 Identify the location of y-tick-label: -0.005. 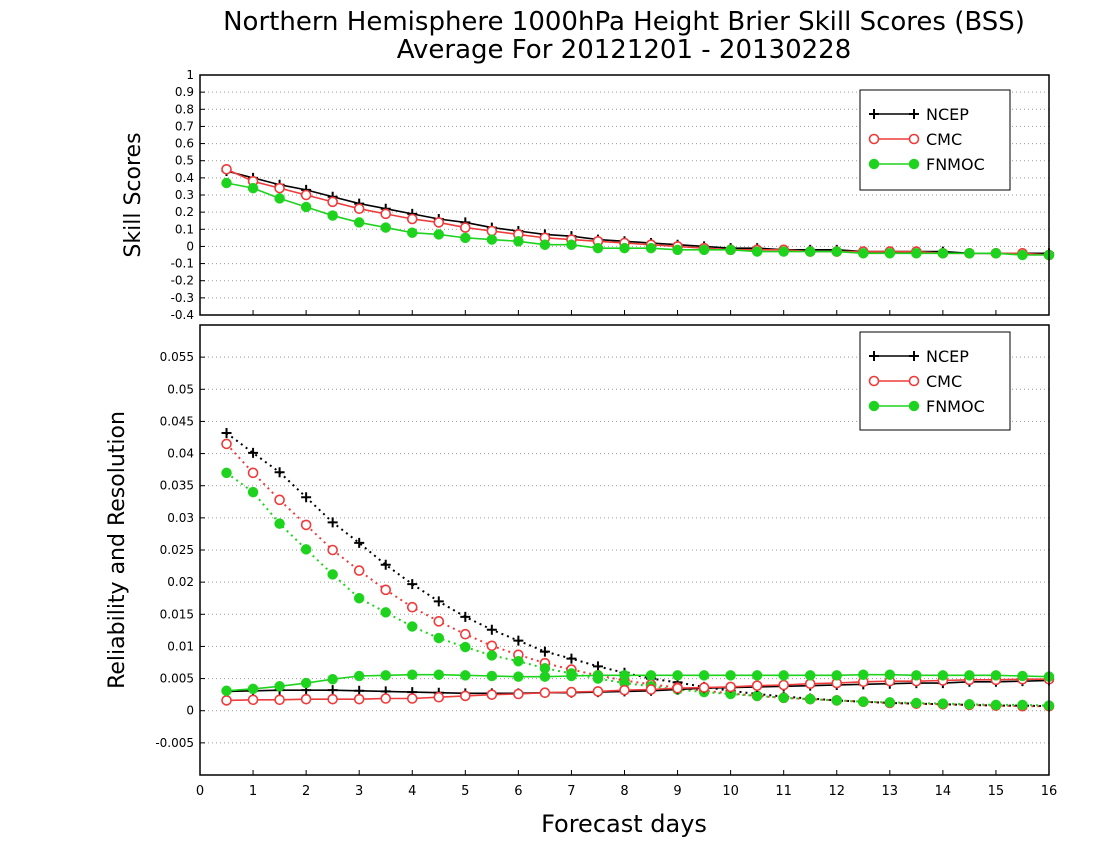
(174, 743).